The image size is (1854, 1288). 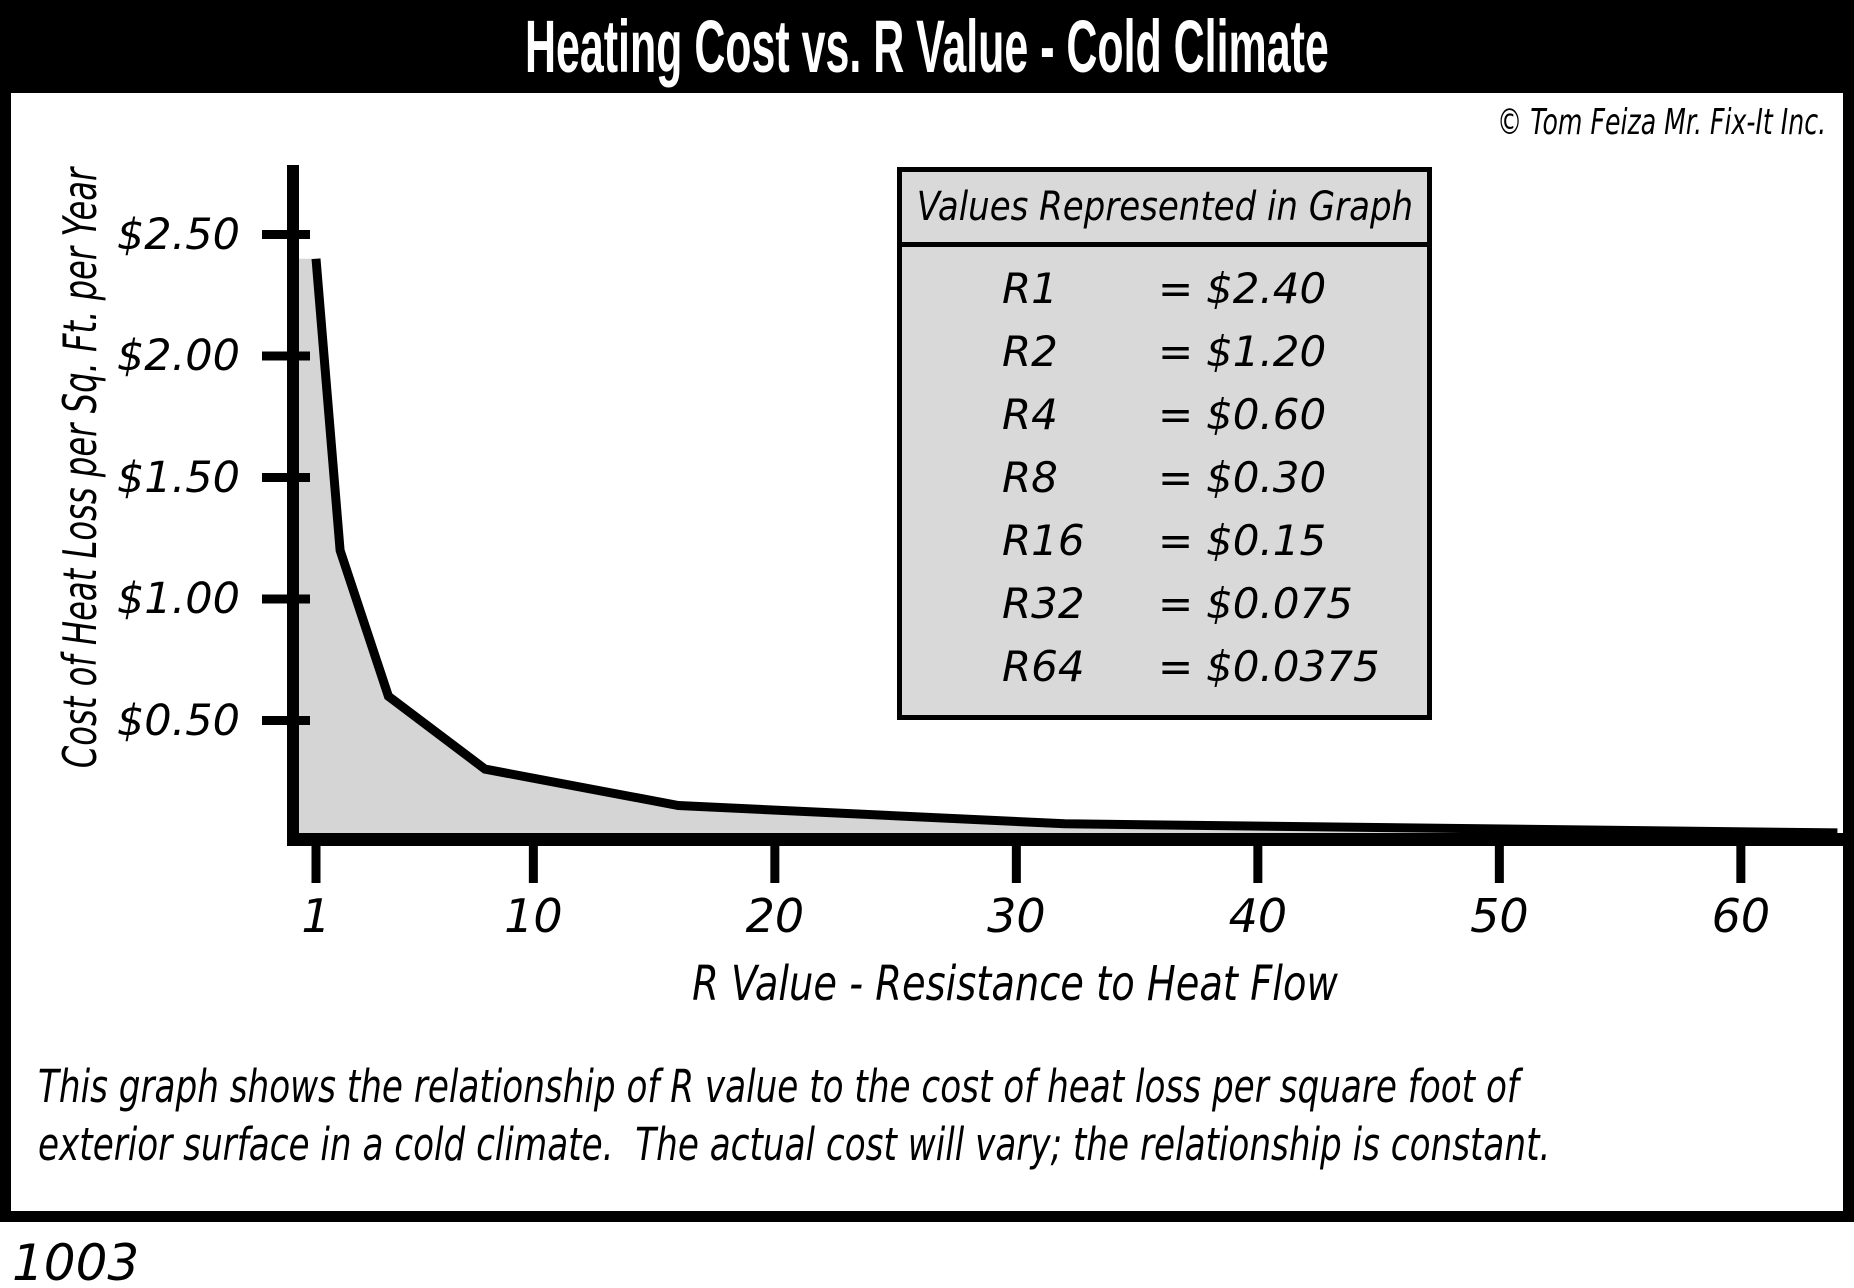 I want to click on legend-r-label: R32, so click(x=1043, y=603).